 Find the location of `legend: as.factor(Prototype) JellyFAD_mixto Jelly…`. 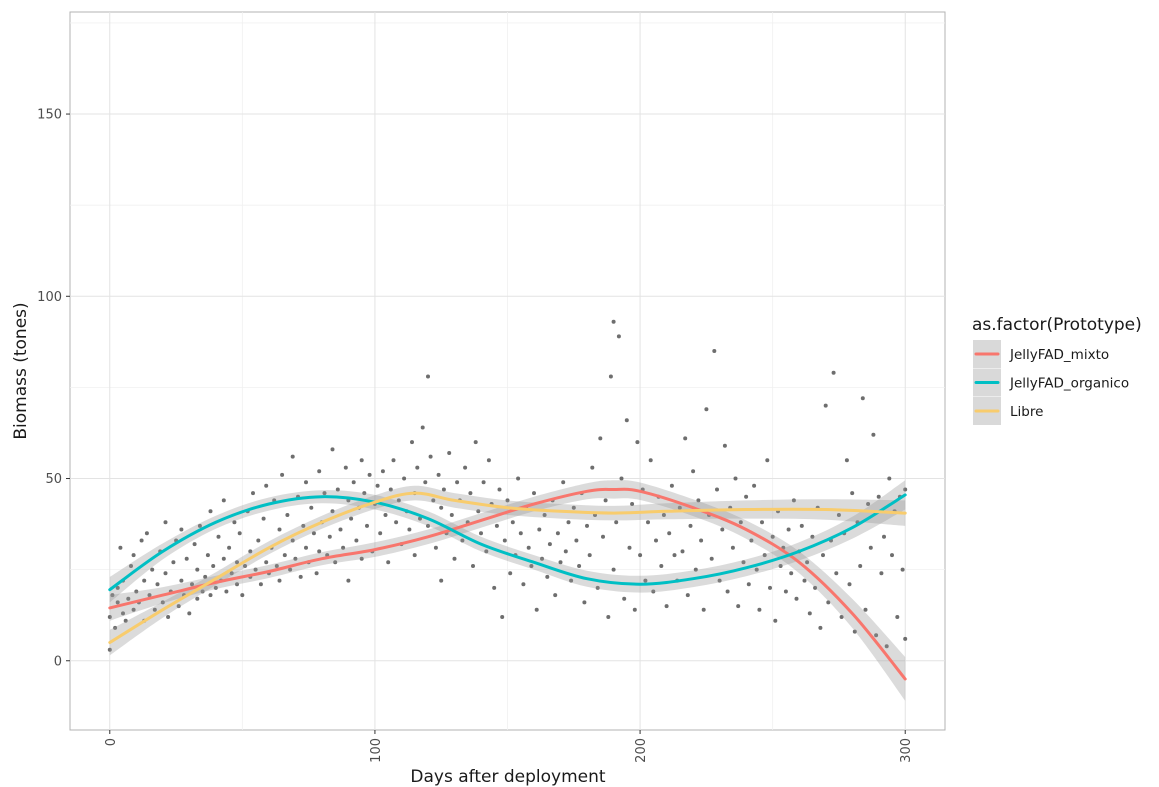

legend: as.factor(Prototype) JellyFAD_mixto Jelly… is located at coordinates (1057, 370).